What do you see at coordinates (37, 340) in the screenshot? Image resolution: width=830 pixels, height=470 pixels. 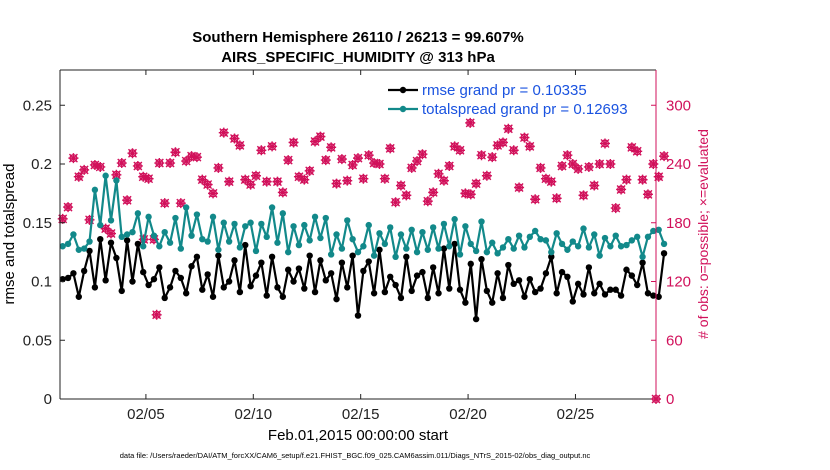 I see `y-tick-label: 0.05` at bounding box center [37, 340].